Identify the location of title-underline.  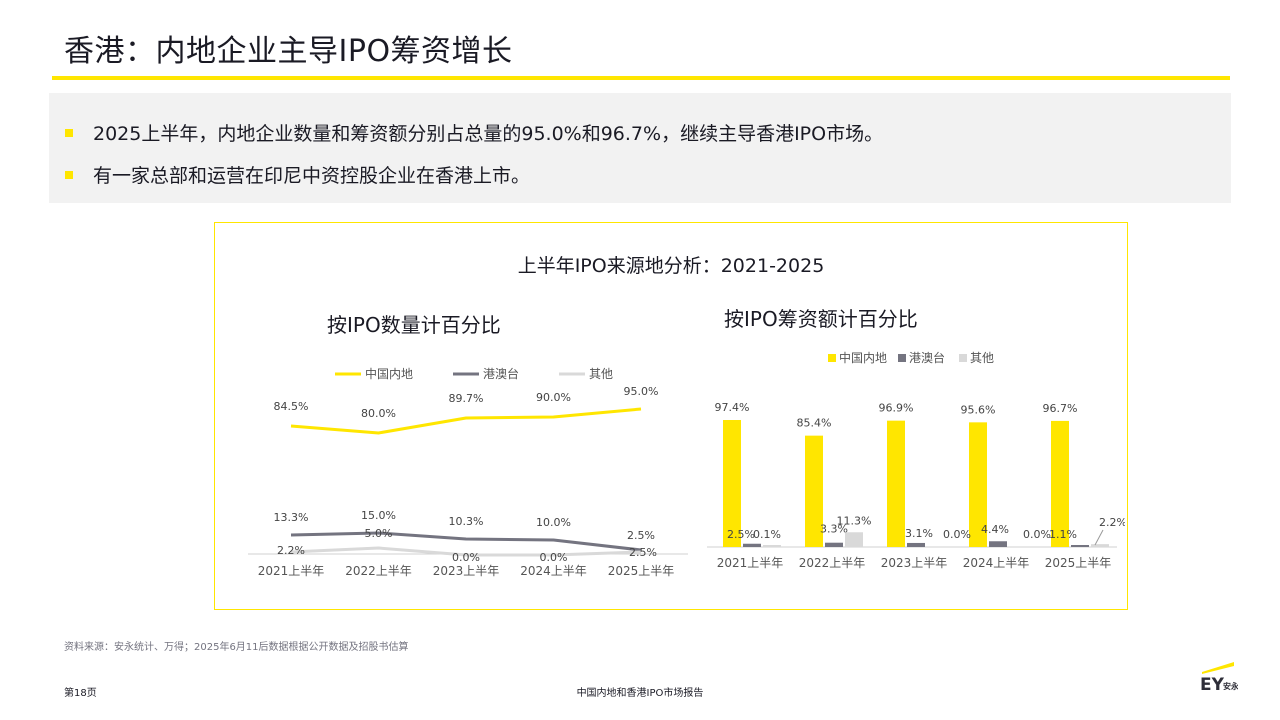
(641, 78).